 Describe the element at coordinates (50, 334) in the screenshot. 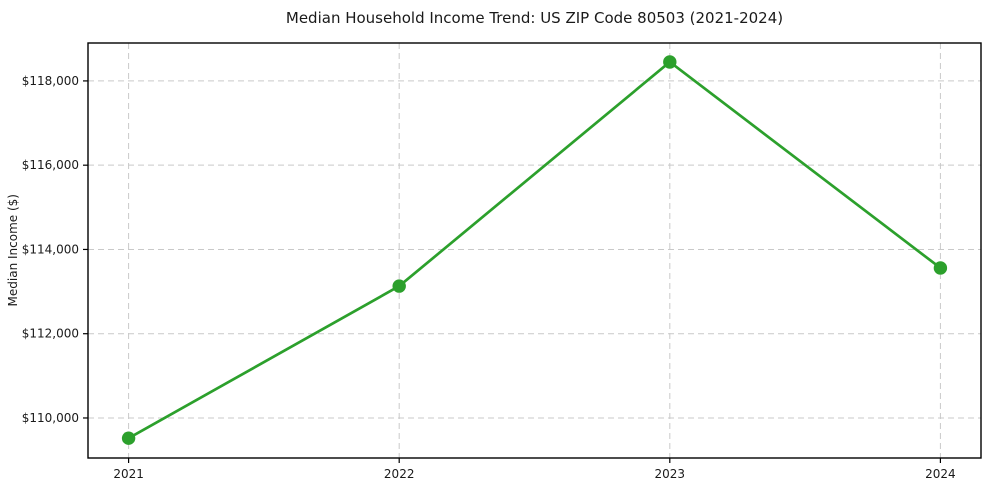

I see `y-tick-label: $112,000` at that location.